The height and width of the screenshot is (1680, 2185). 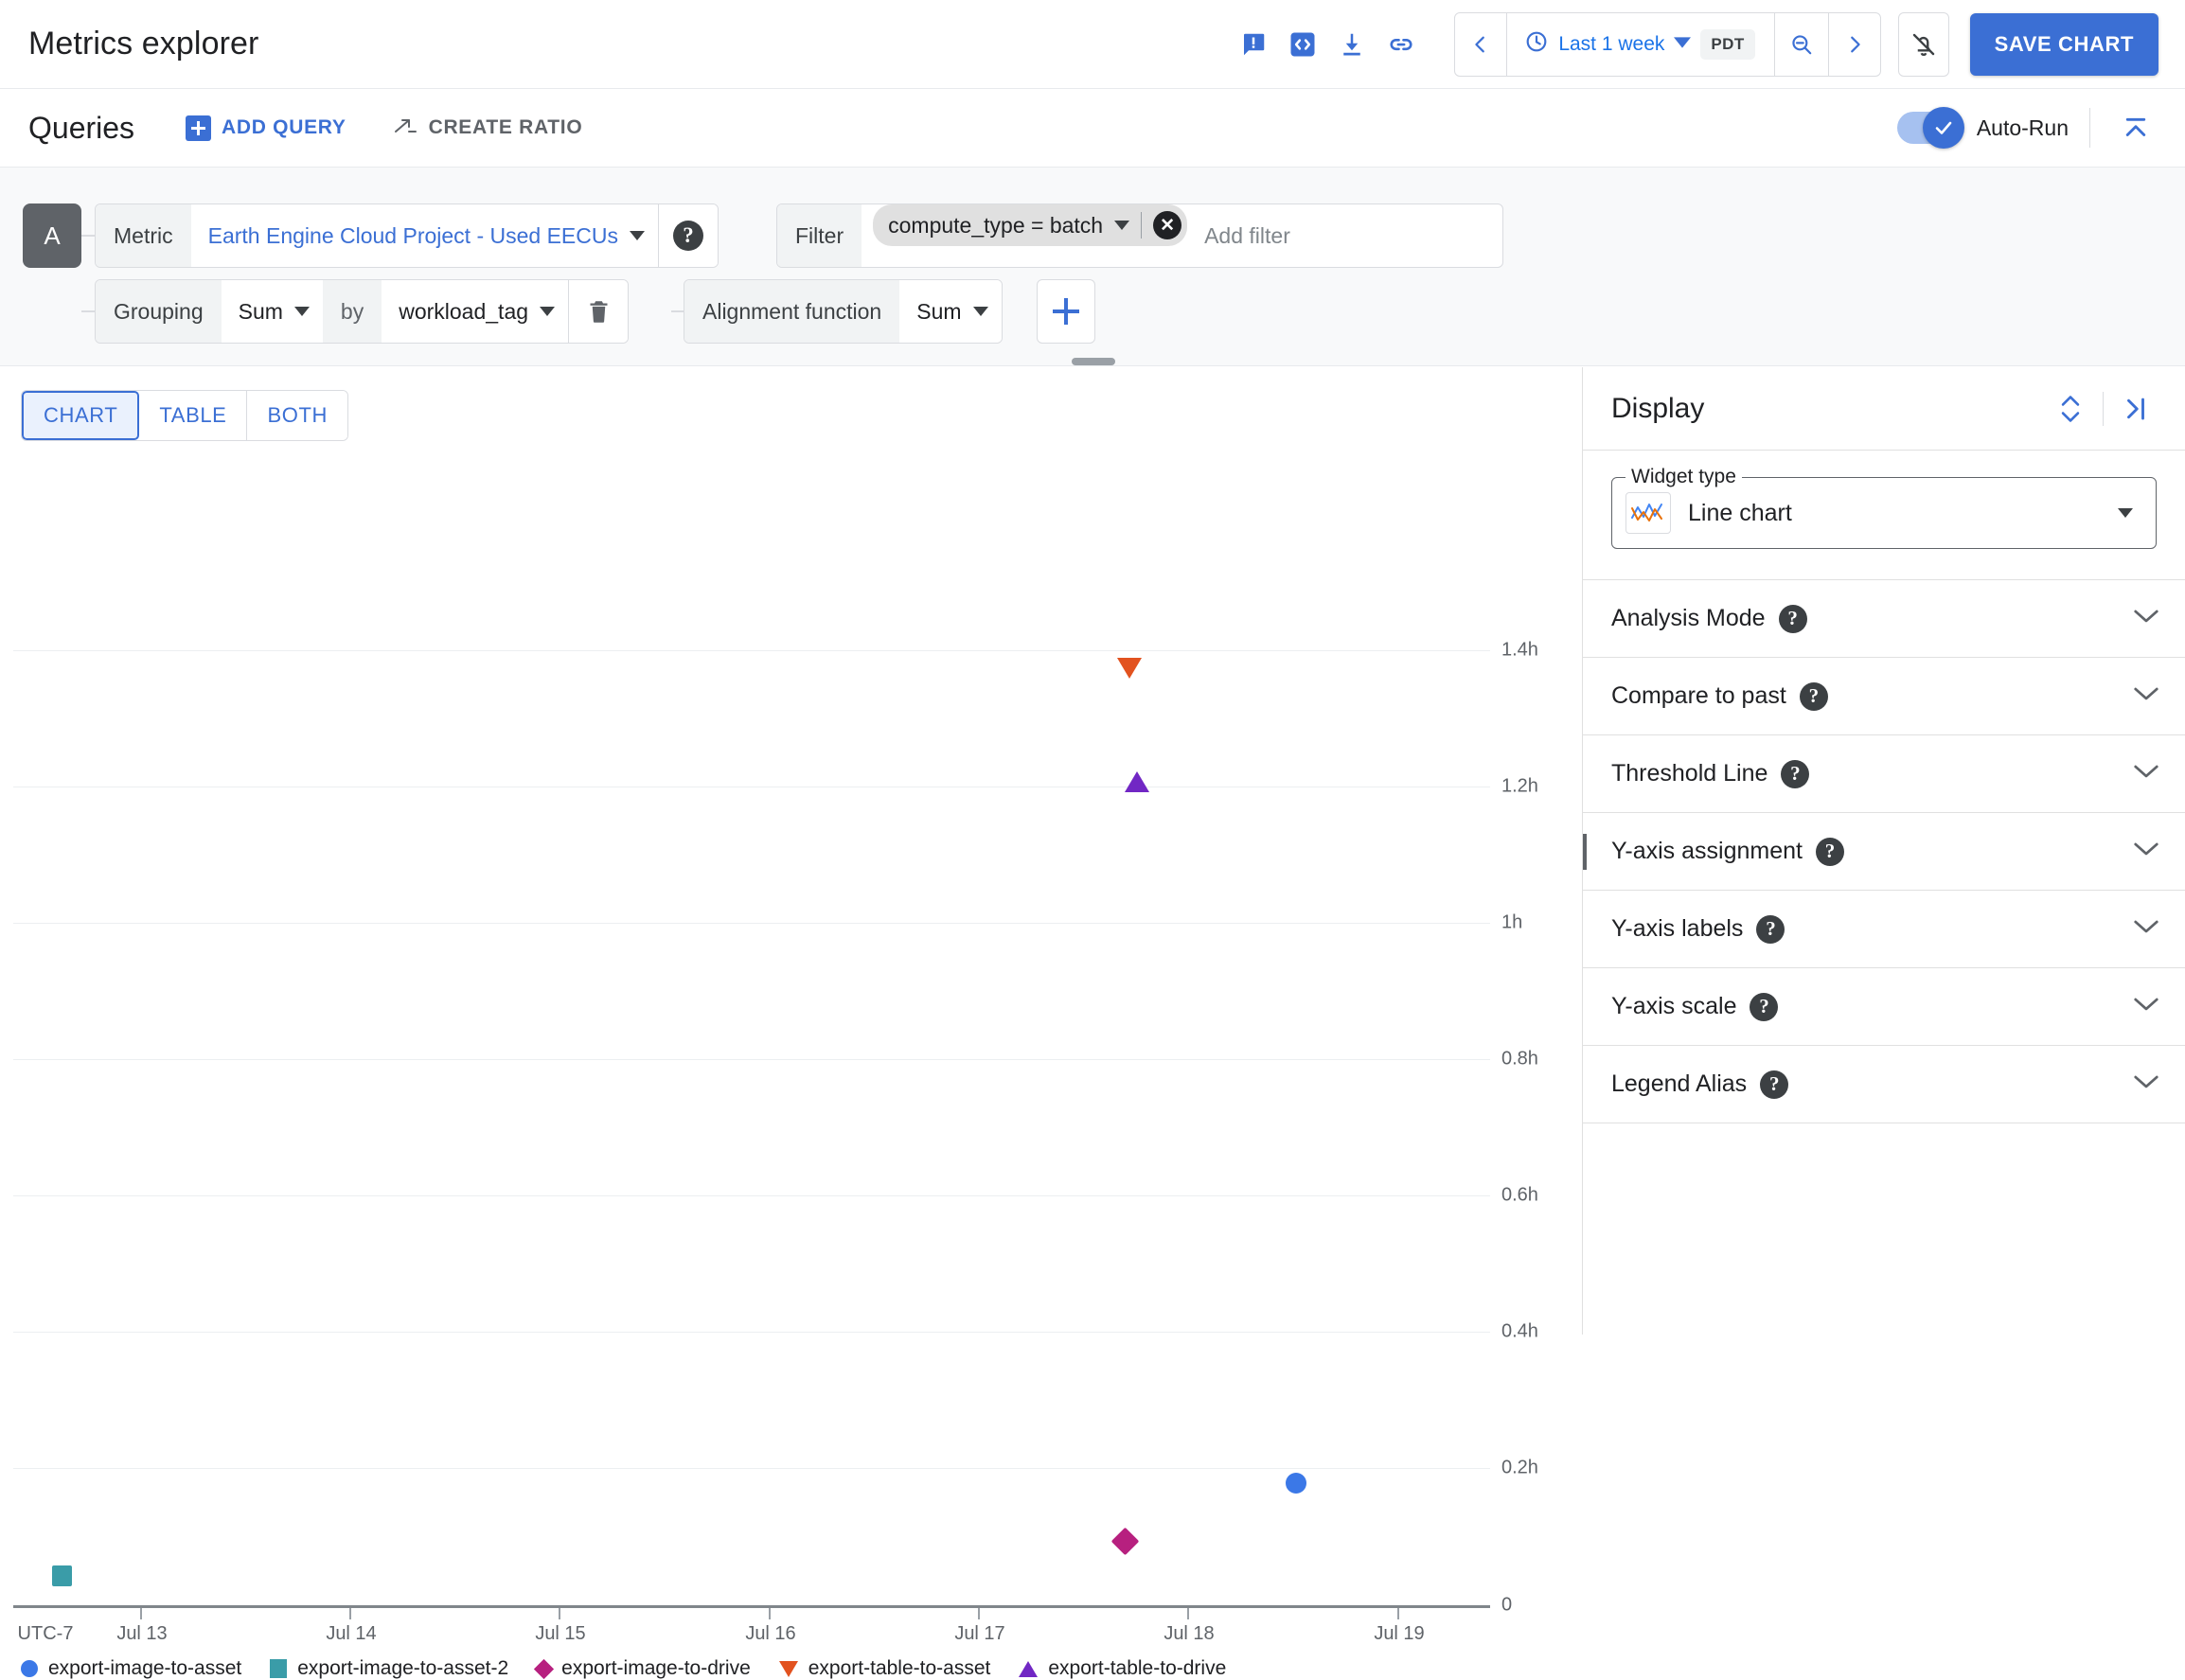 I want to click on metric-value: Earth Engine Cloud Project - Used EECUs, so click(x=413, y=235).